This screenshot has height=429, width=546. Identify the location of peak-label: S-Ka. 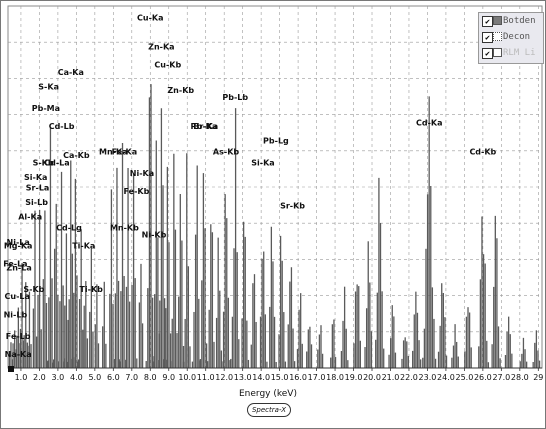
(48, 86).